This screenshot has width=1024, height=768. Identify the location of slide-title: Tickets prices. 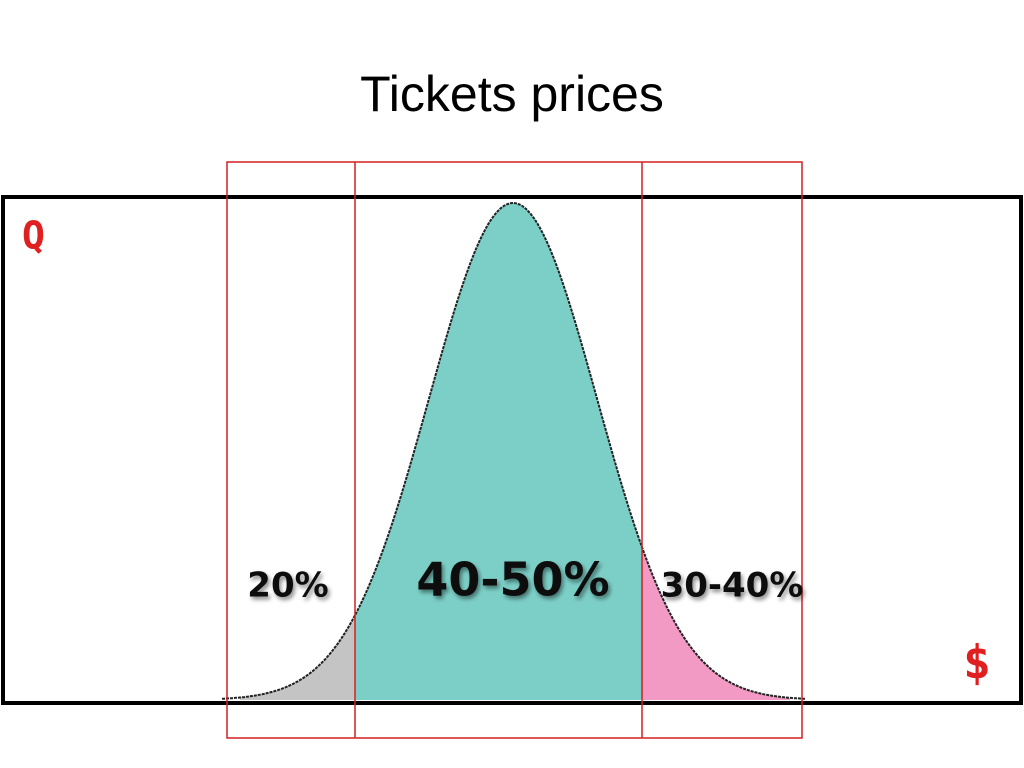
(512, 94).